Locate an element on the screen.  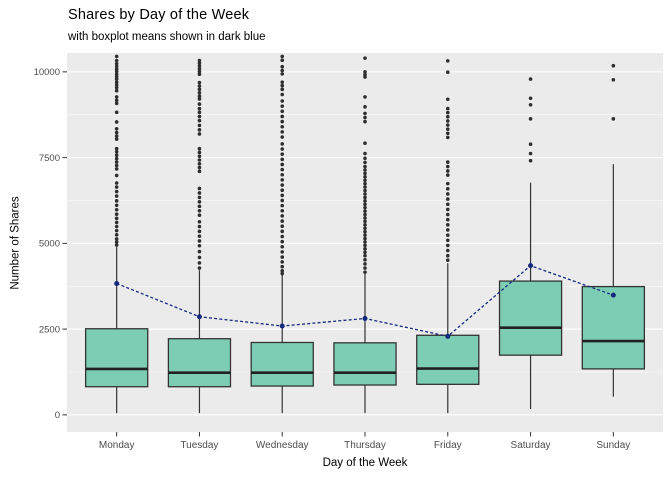
x-axis-title: Day of the Week is located at coordinates (365, 463).